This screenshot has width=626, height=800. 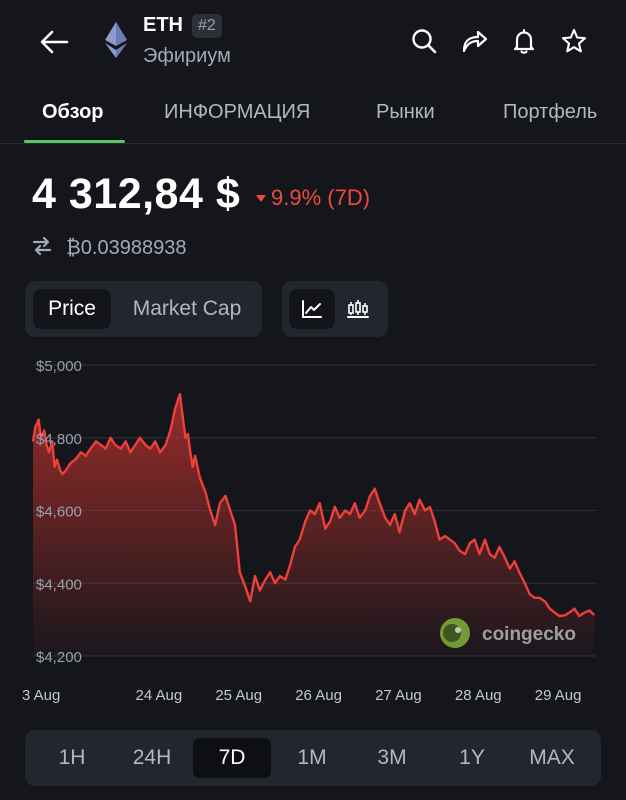 I want to click on range-tab-max: MAX, so click(x=552, y=757).